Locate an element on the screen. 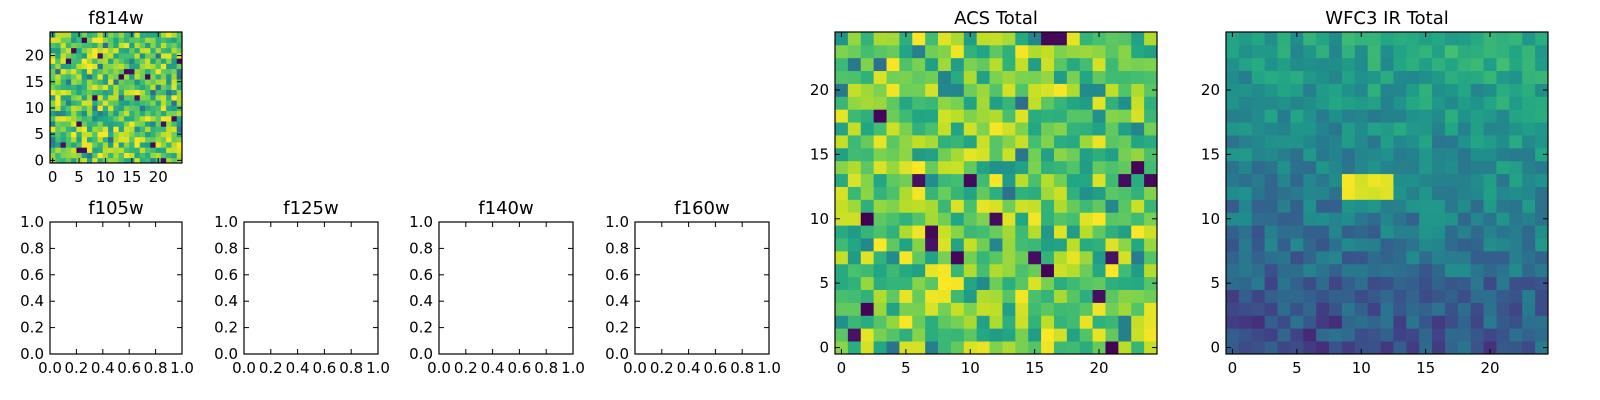  y-tick-label: 0.6 is located at coordinates (32, 275).